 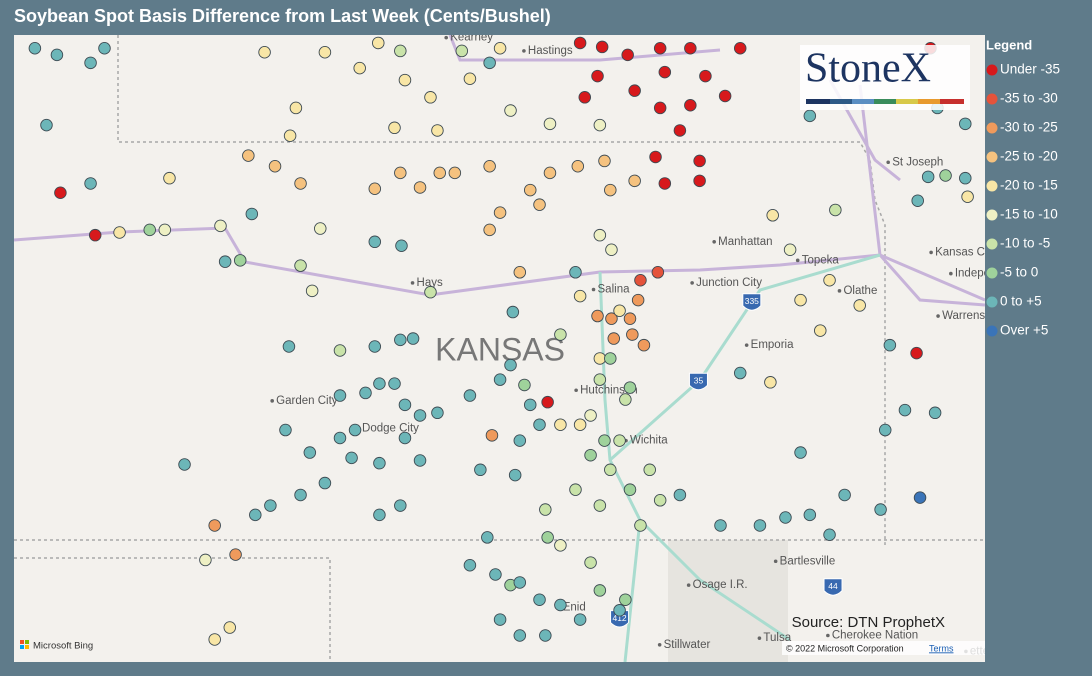 I want to click on place-label: Emporia, so click(x=772, y=345).